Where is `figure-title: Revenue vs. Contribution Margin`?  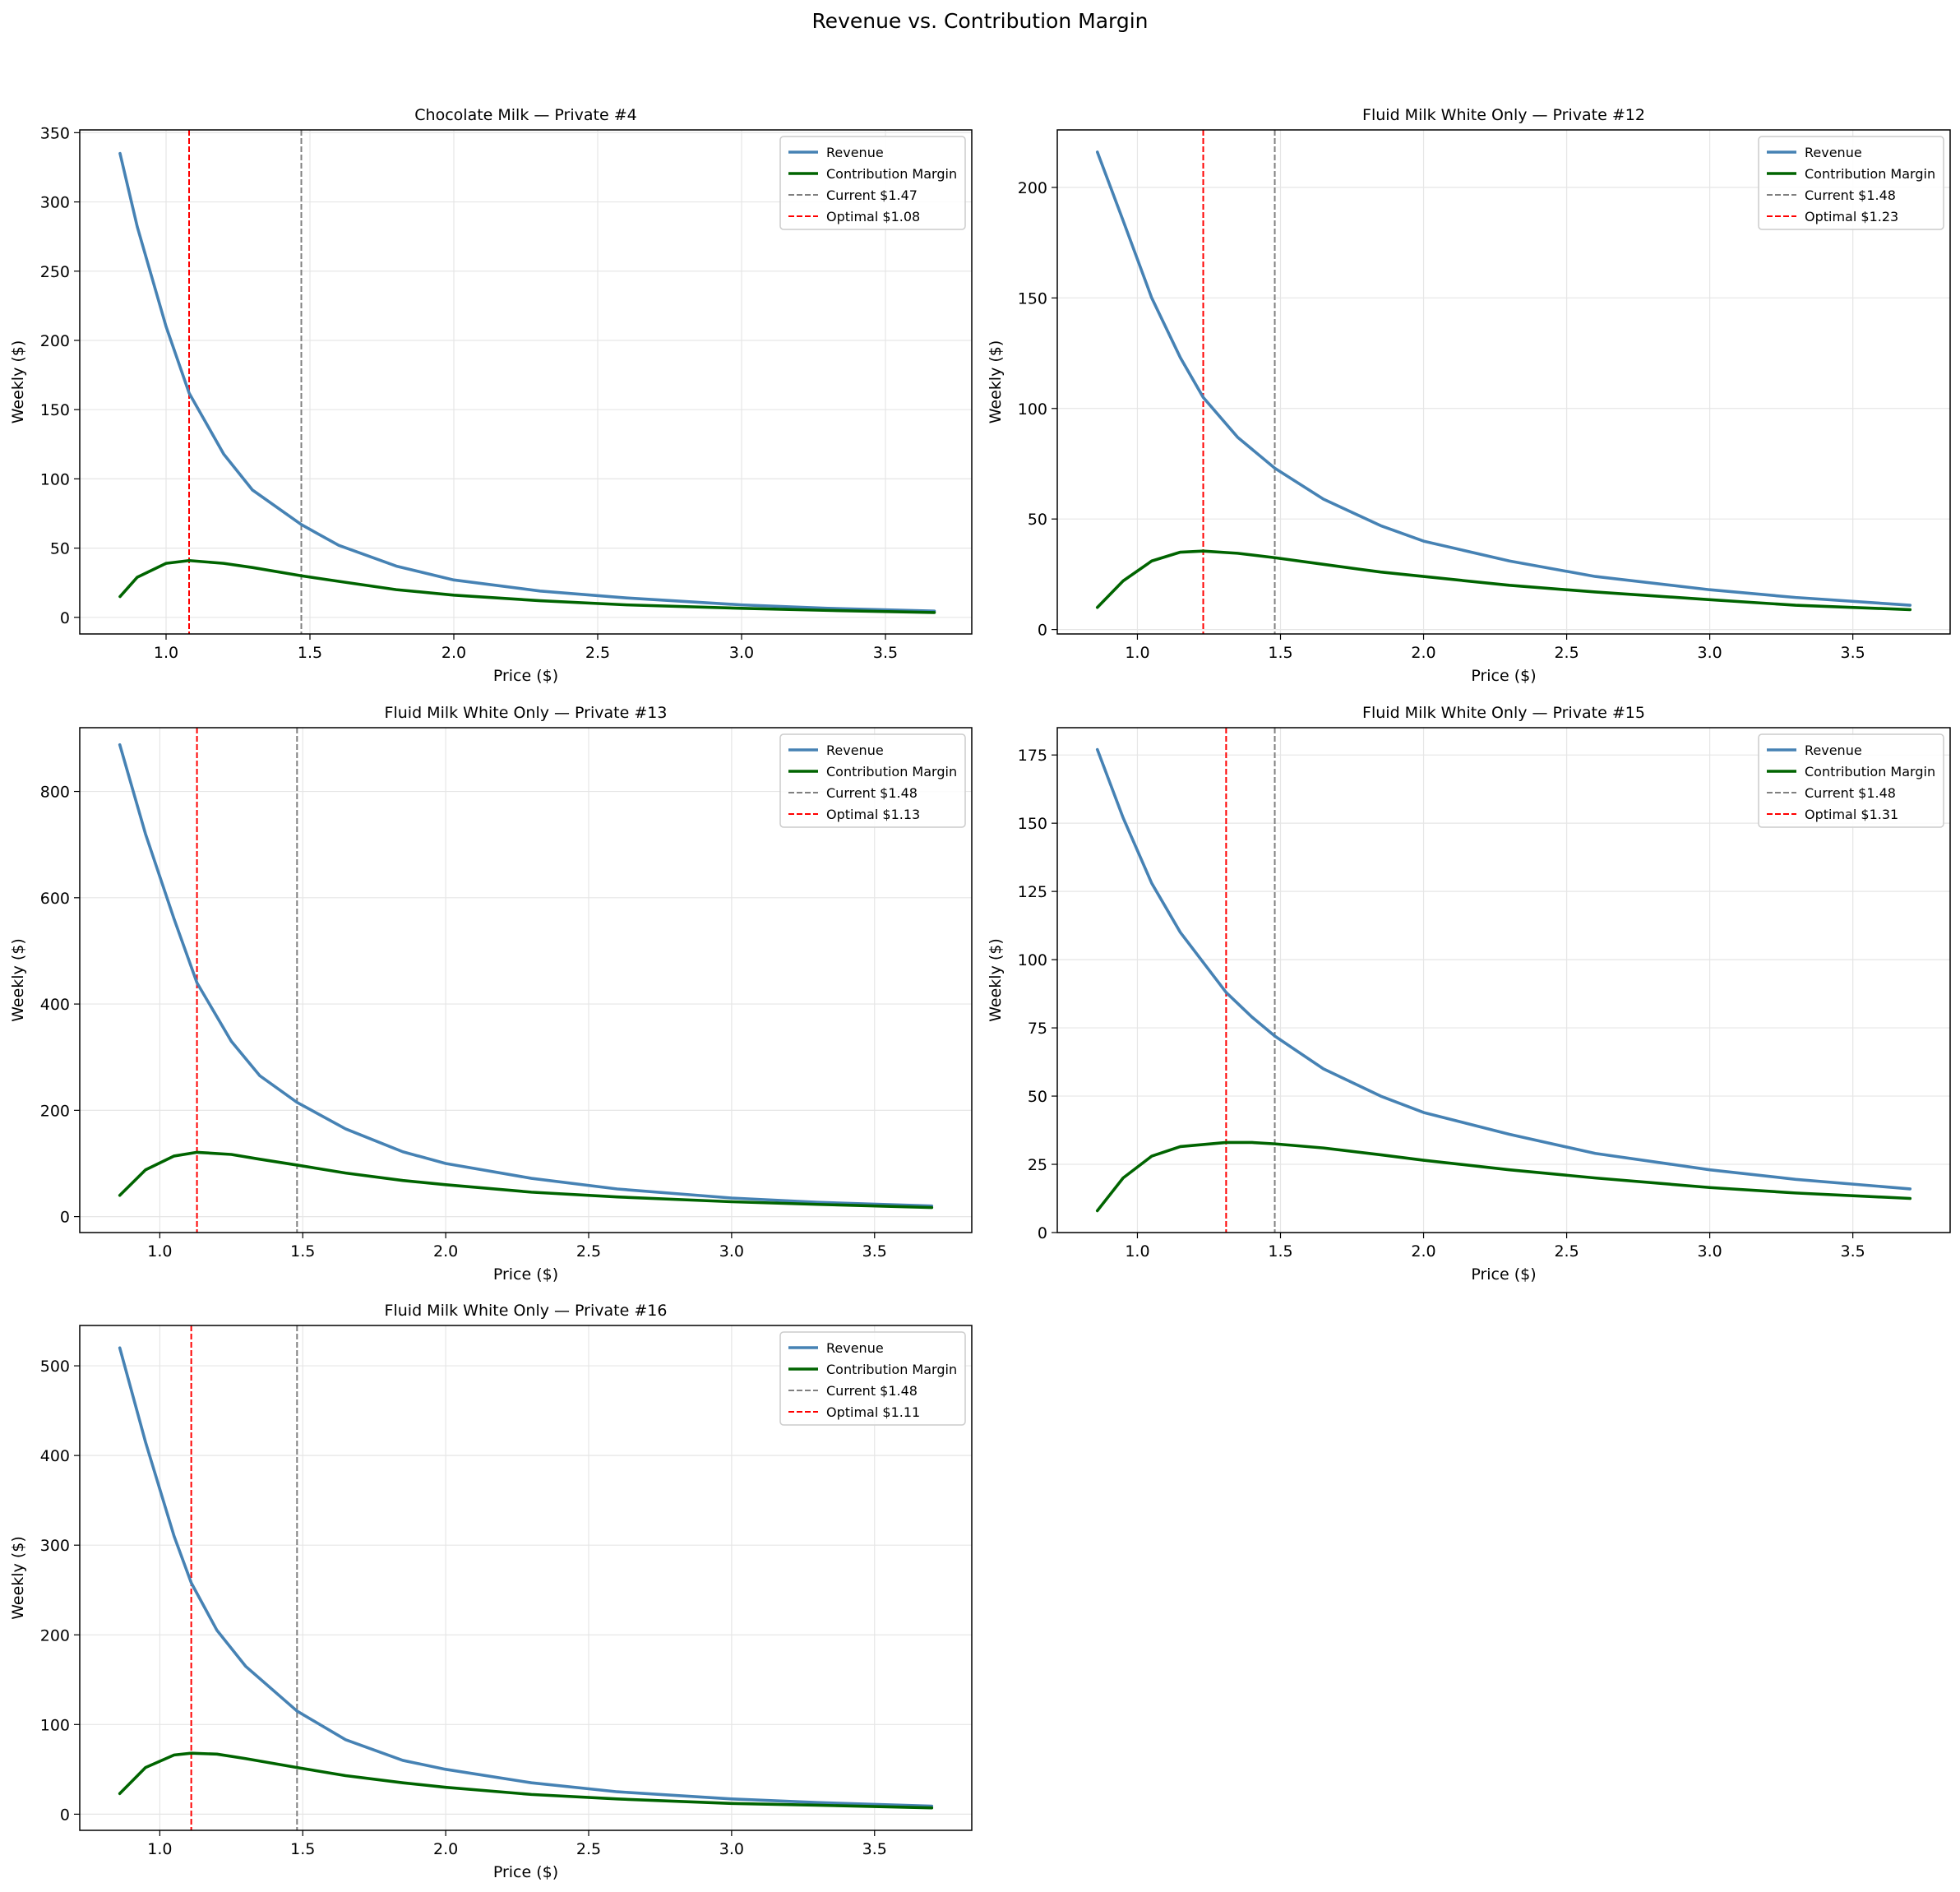
figure-title: Revenue vs. Contribution Margin is located at coordinates (979, 21).